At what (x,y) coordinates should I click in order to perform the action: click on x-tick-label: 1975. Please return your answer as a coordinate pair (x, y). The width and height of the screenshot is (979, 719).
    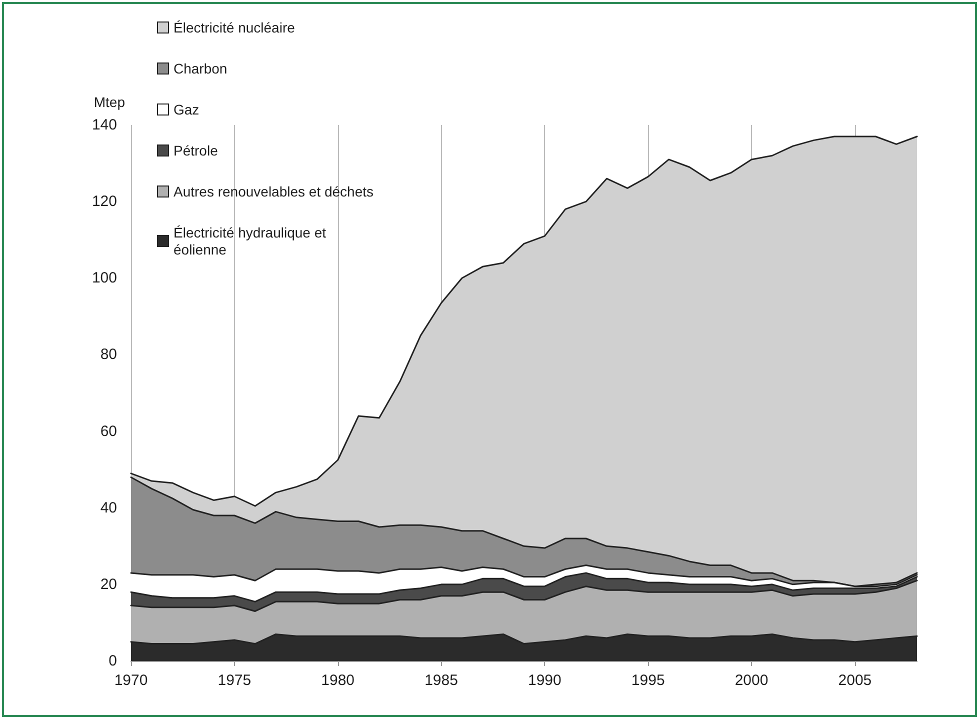
    Looking at the image, I should click on (235, 680).